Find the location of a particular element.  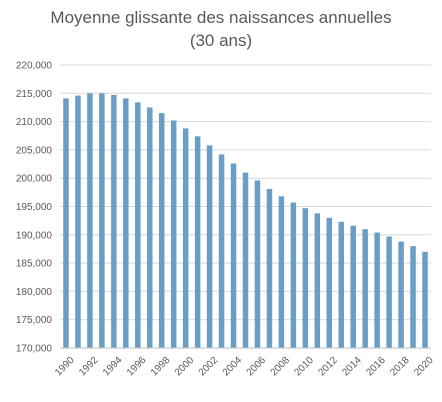

bar-2020 is located at coordinates (425, 299).